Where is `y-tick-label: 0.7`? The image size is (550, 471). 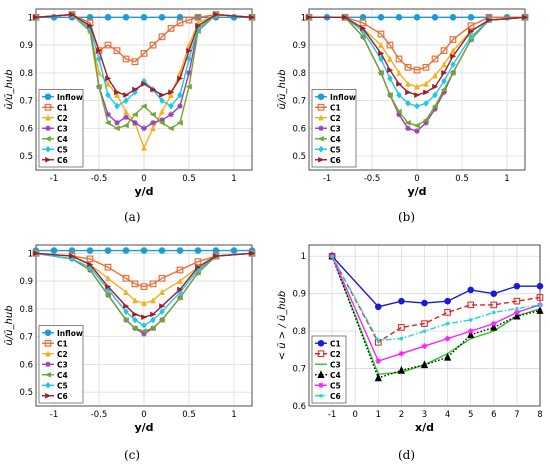
y-tick-label: 0.7 is located at coordinates (26, 102).